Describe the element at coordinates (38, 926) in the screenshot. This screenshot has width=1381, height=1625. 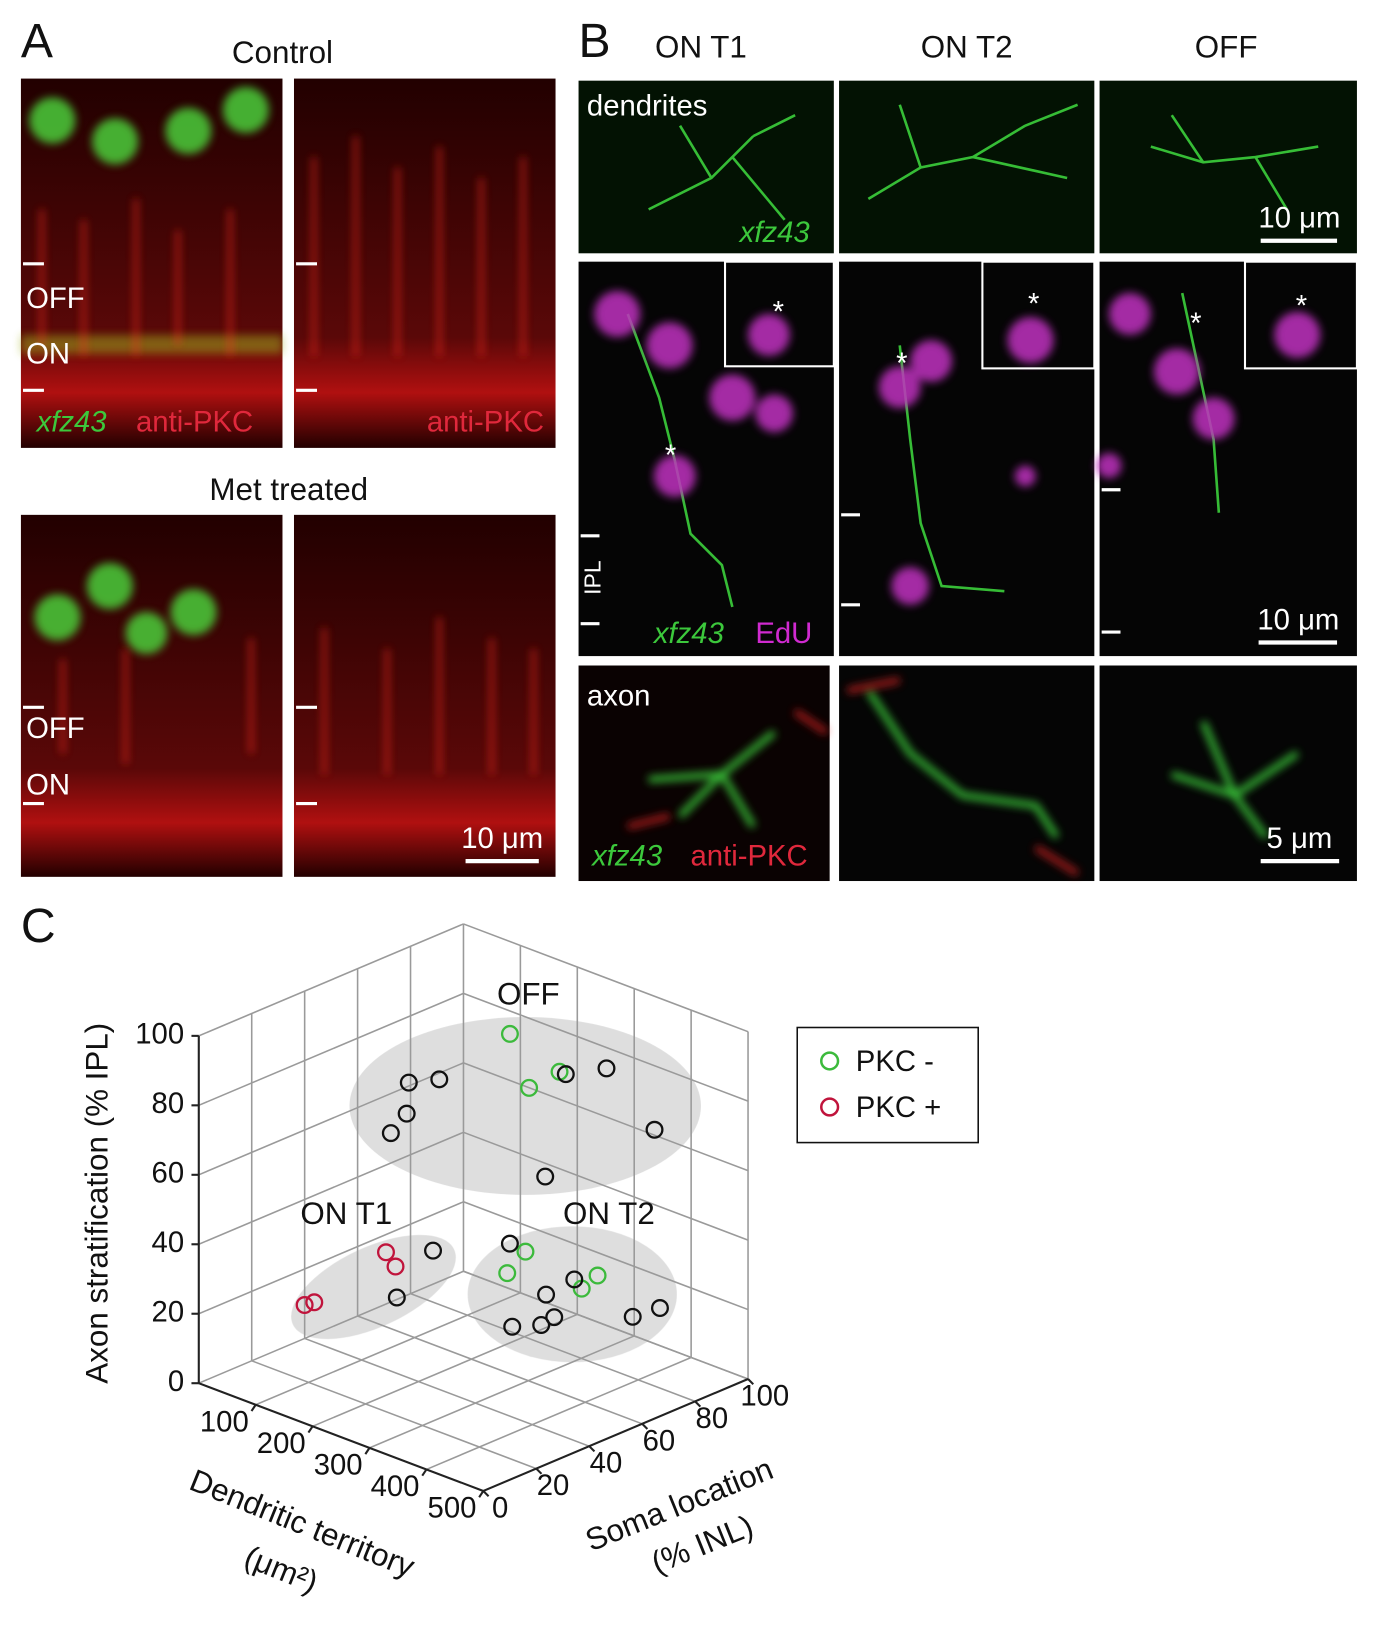
I see `panel-label: C` at that location.